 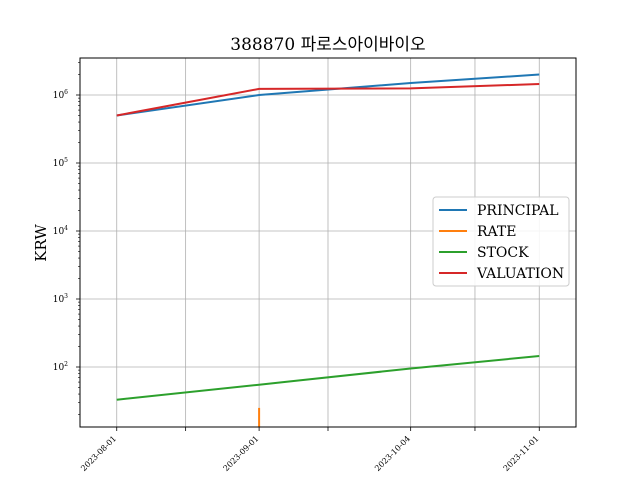 I want to click on x-tick-label: 2023-11-01, so click(x=521, y=453).